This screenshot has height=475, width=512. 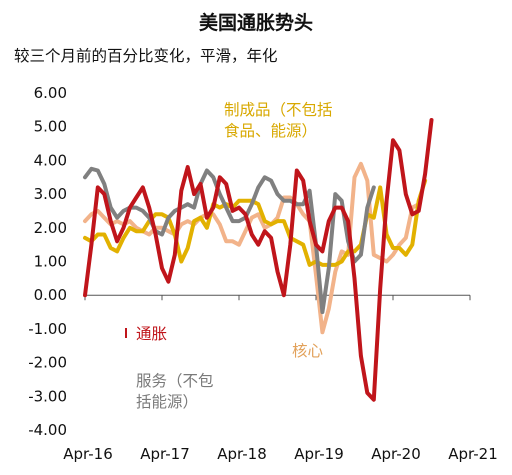 I want to click on y-tick-label: 0.00, so click(x=50, y=295).